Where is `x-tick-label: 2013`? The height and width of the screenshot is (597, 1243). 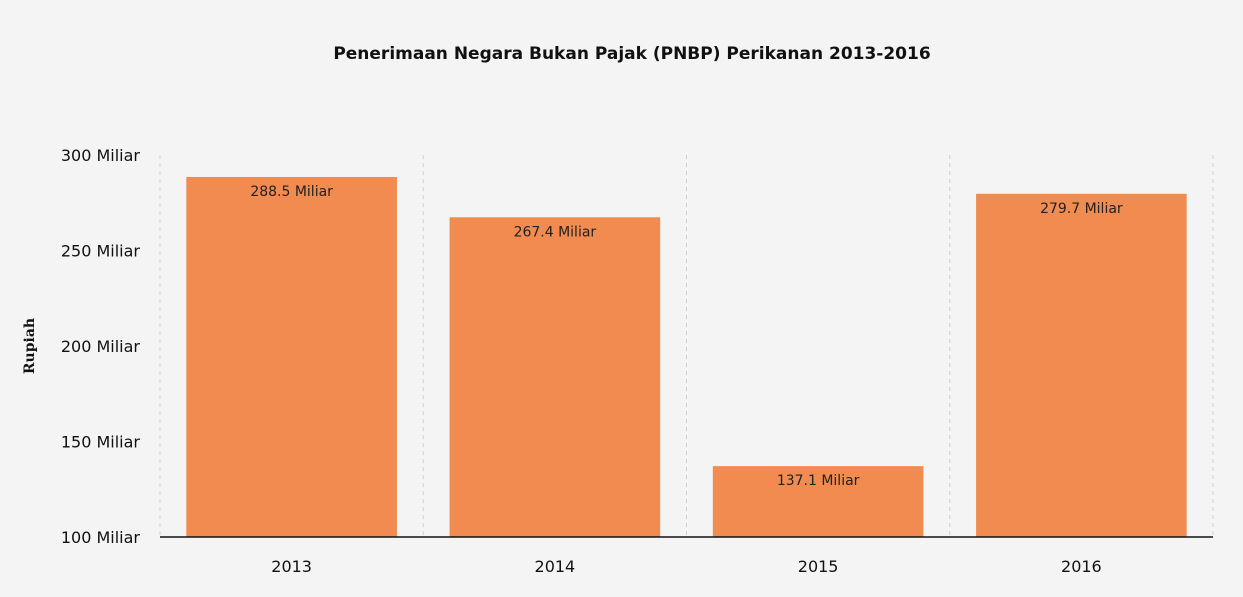 x-tick-label: 2013 is located at coordinates (291, 566).